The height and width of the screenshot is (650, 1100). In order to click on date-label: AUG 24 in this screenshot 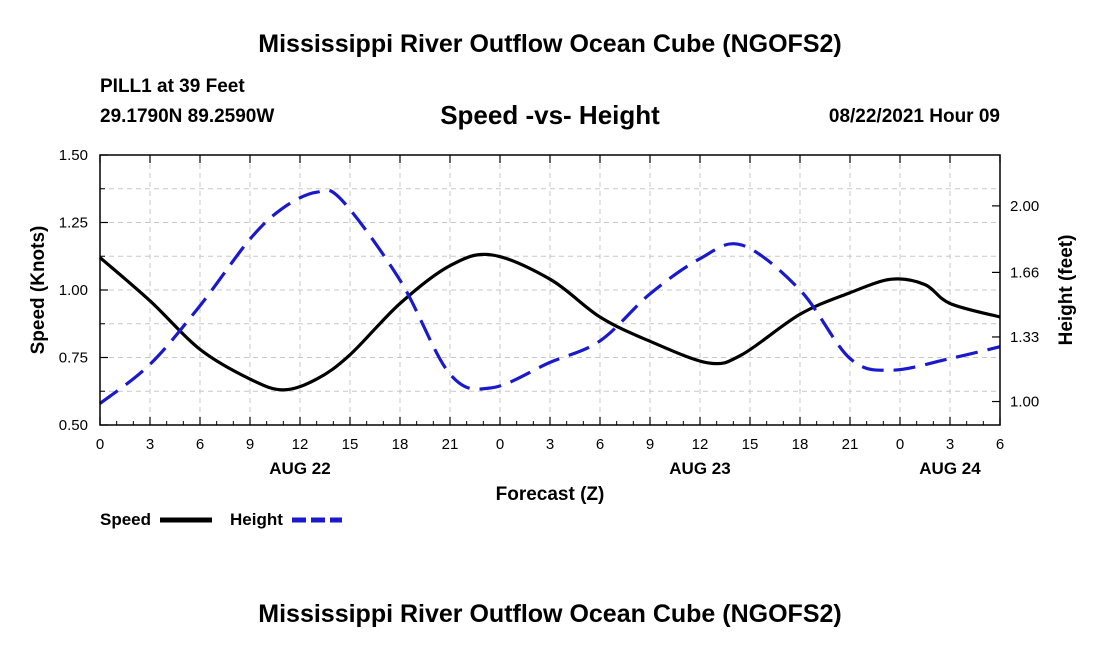, I will do `click(950, 468)`.